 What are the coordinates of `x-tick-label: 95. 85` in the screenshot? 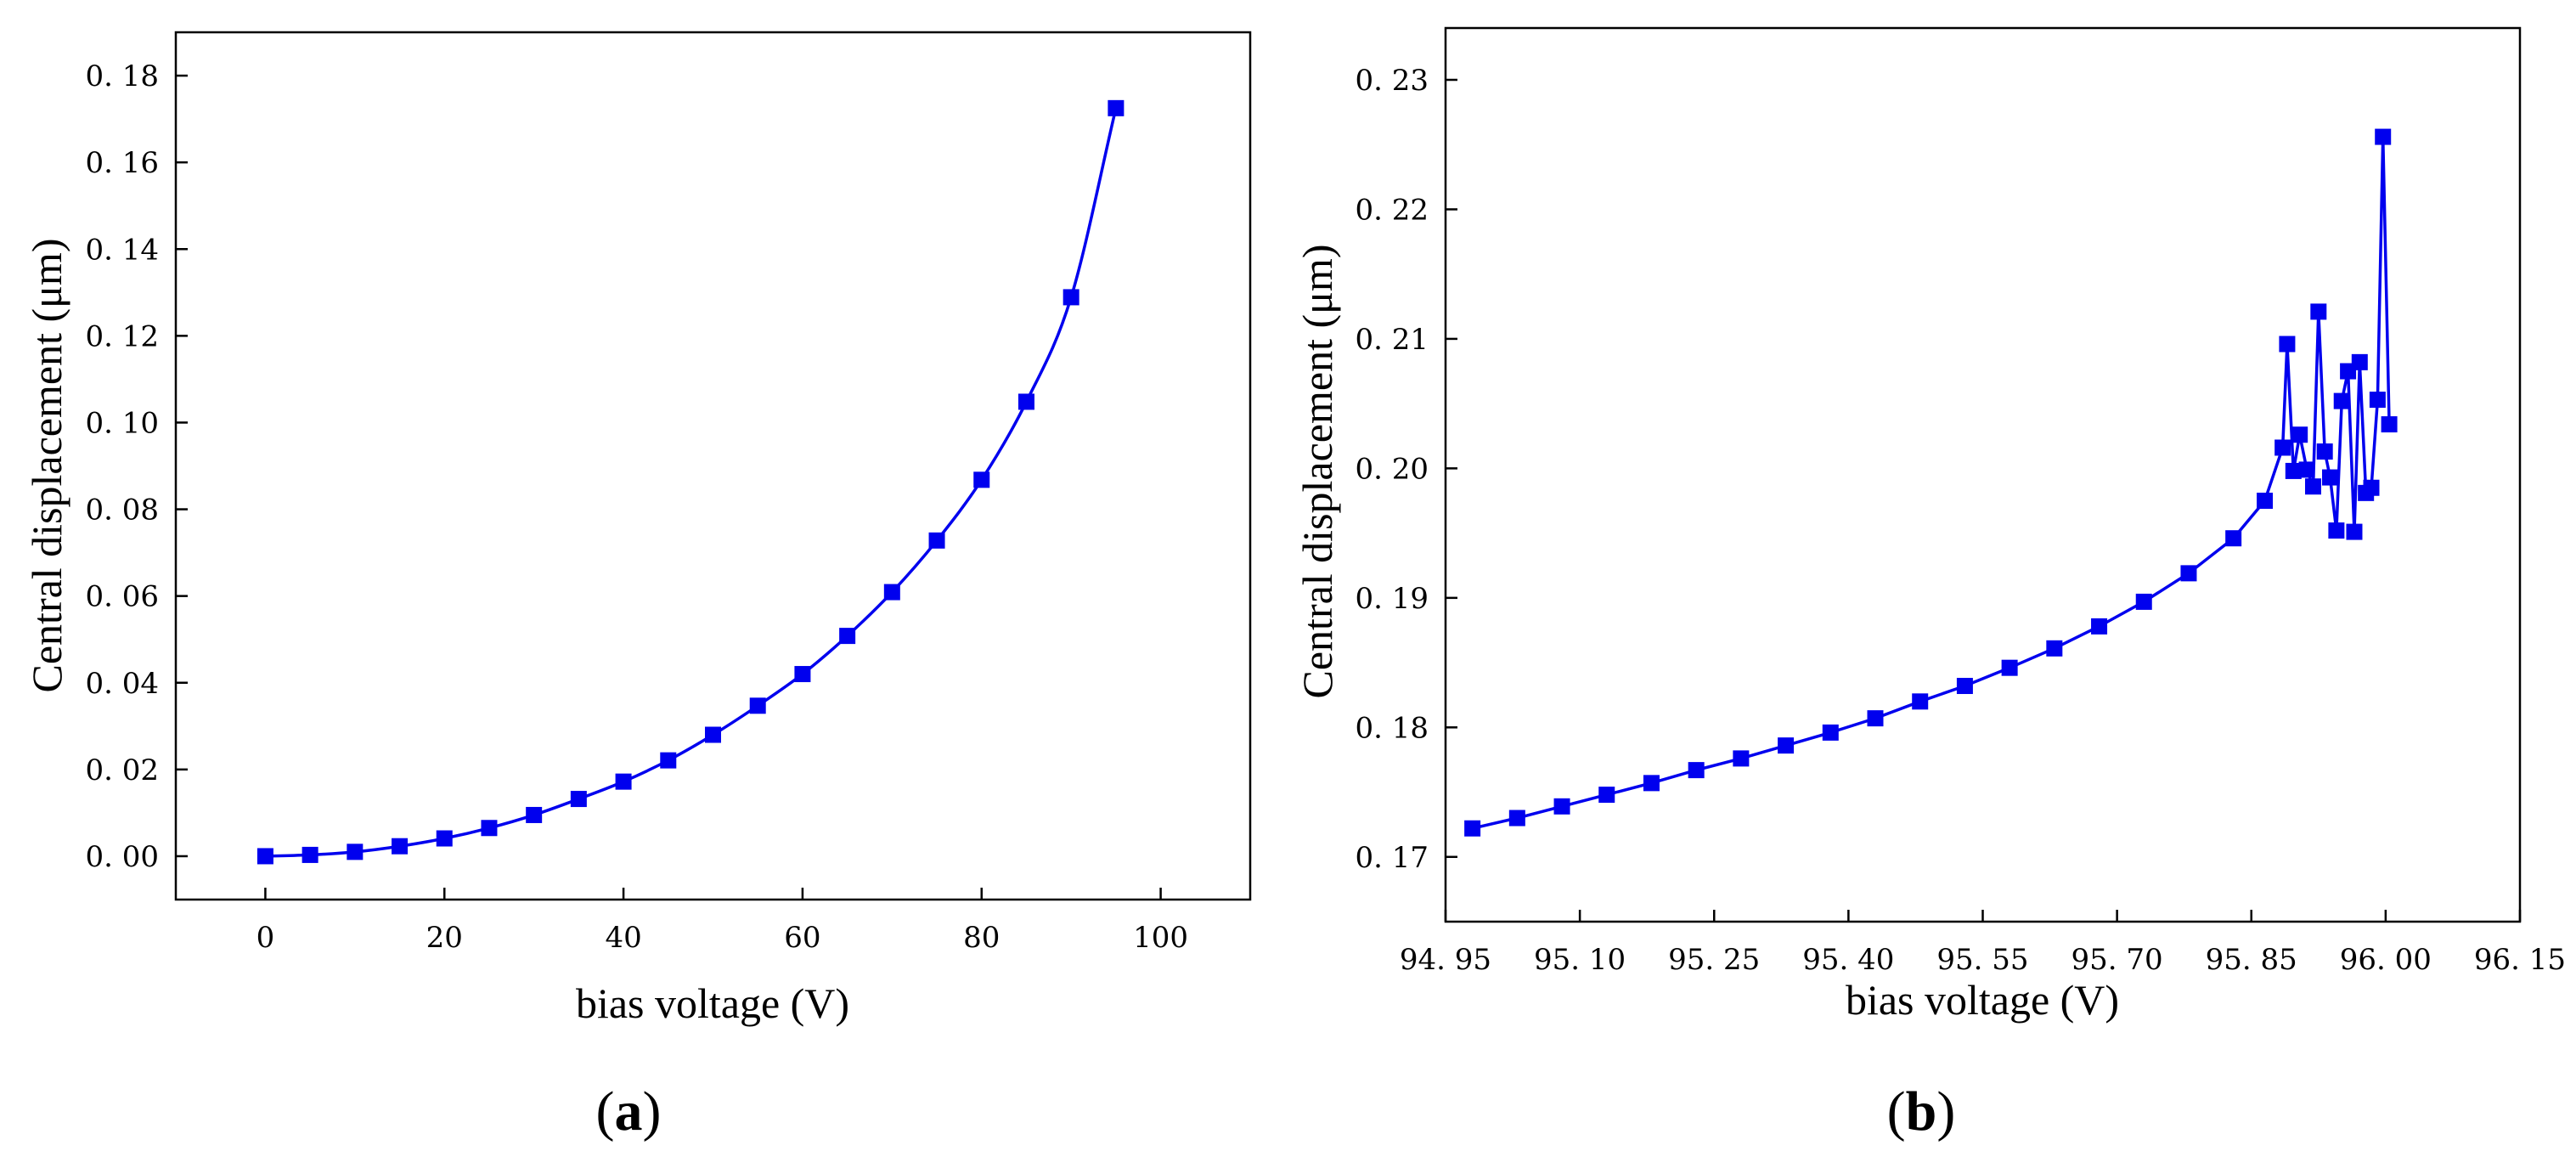 It's located at (2251, 960).